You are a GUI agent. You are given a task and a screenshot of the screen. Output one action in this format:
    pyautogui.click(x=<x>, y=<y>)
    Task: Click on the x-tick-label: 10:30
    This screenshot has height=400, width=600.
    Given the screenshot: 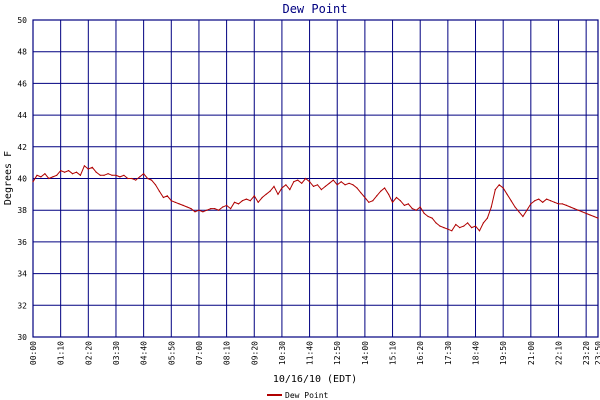 What is the action you would take?
    pyautogui.click(x=282, y=353)
    